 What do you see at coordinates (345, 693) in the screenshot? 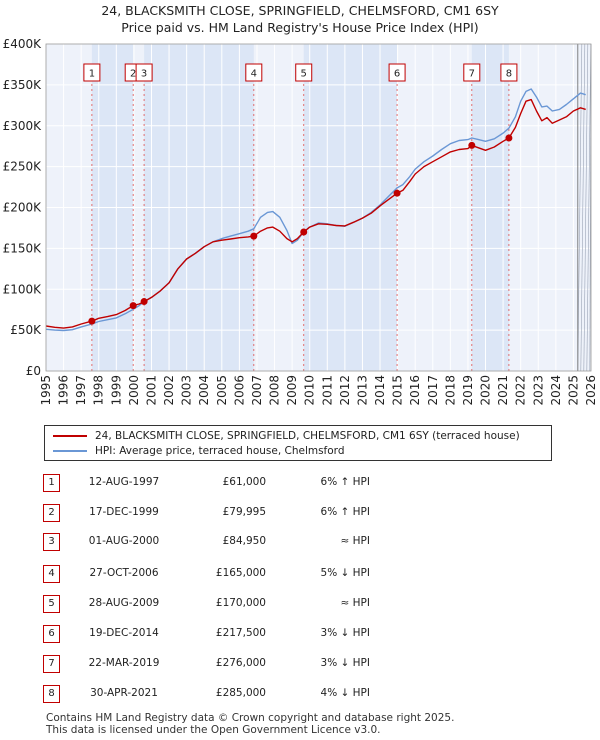
I see `transaction-hpi-comparison: 4% ↓ HPI` at bounding box center [345, 693].